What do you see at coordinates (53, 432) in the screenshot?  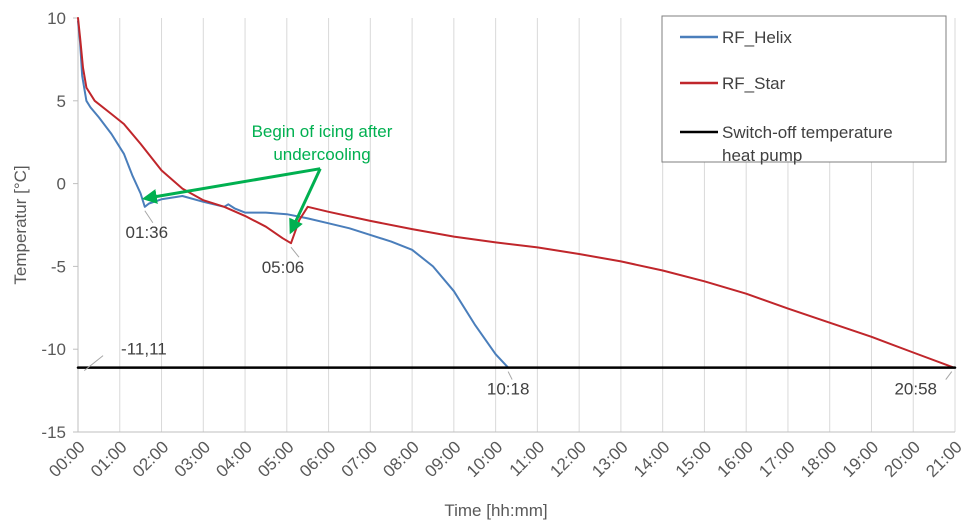 I see `y-tick-label: -15` at bounding box center [53, 432].